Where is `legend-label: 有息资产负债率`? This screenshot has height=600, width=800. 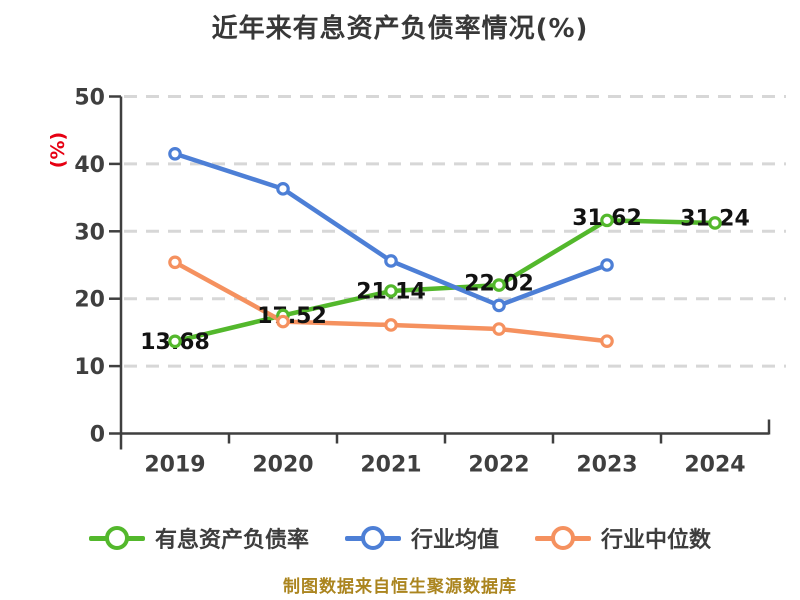 legend-label: 有息资产负债率 is located at coordinates (231, 540).